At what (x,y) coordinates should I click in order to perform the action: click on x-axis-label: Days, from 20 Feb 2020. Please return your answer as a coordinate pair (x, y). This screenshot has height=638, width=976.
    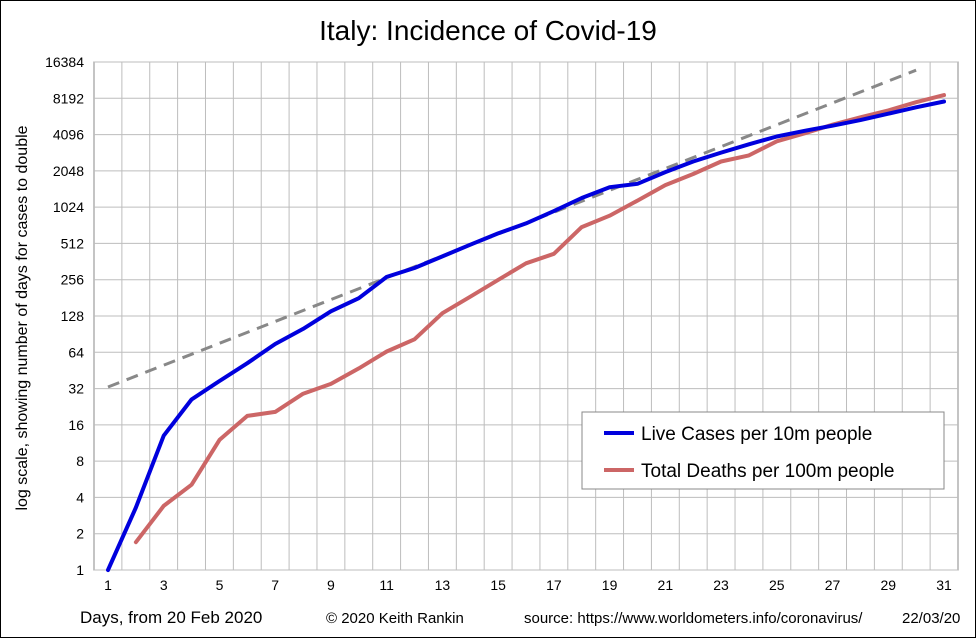
    Looking at the image, I should click on (171, 617).